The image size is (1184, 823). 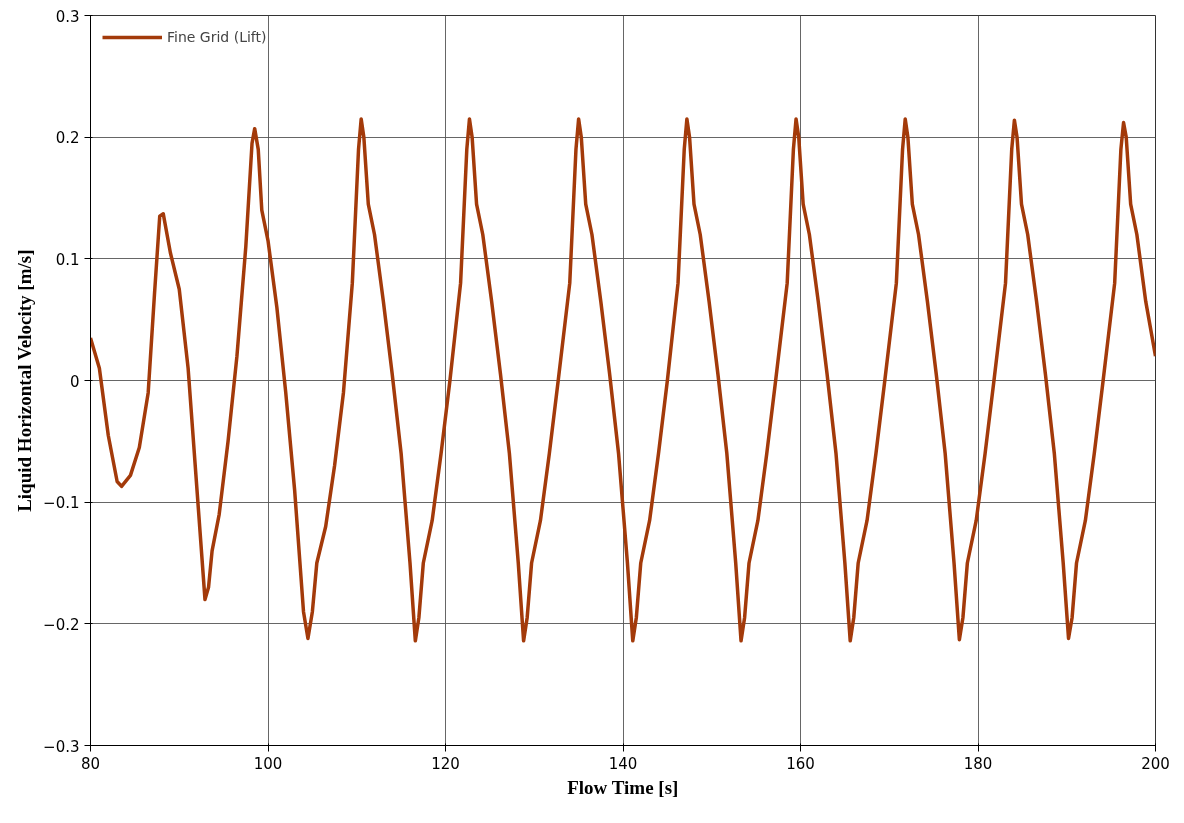 I want to click on legend-label: Fine Grid (Lift), so click(x=217, y=37).